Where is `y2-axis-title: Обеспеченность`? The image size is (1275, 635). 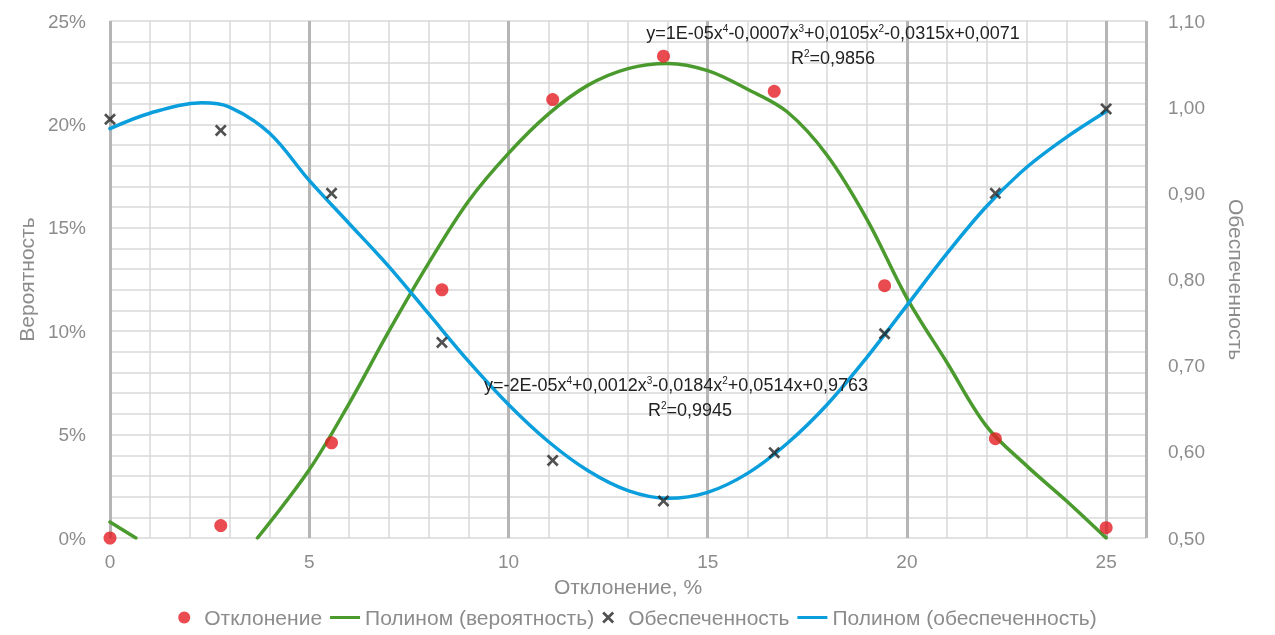 y2-axis-title: Обеспеченность is located at coordinates (1236, 279).